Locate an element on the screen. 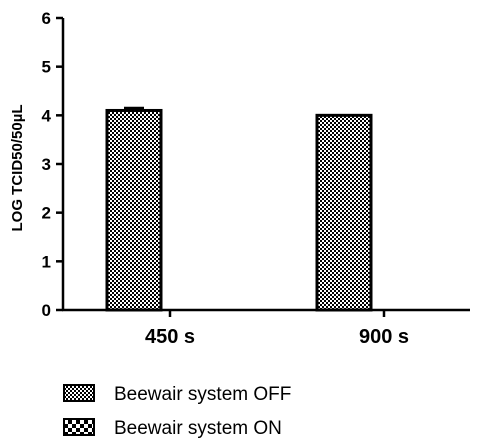  y-tick-label: 3 is located at coordinates (46, 164).